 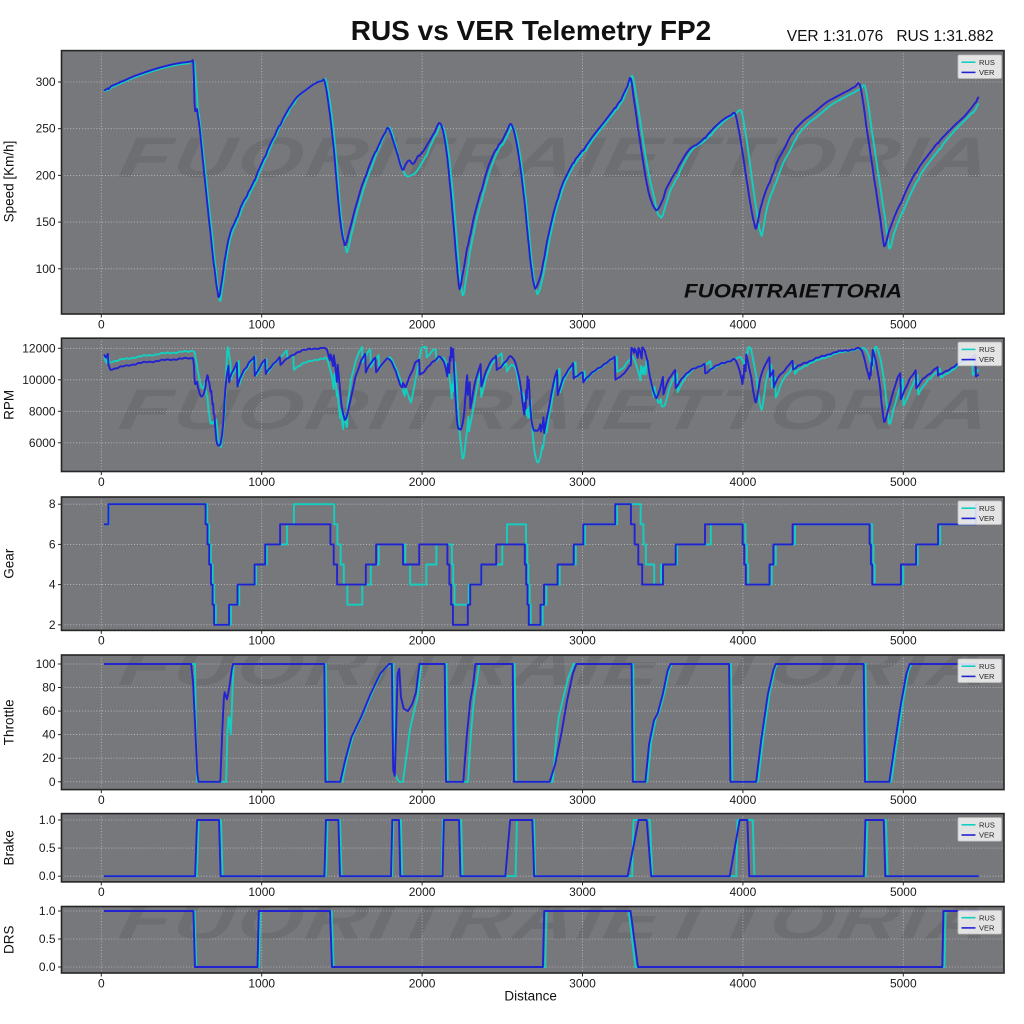 I want to click on svg-text: 60, so click(x=49, y=711).